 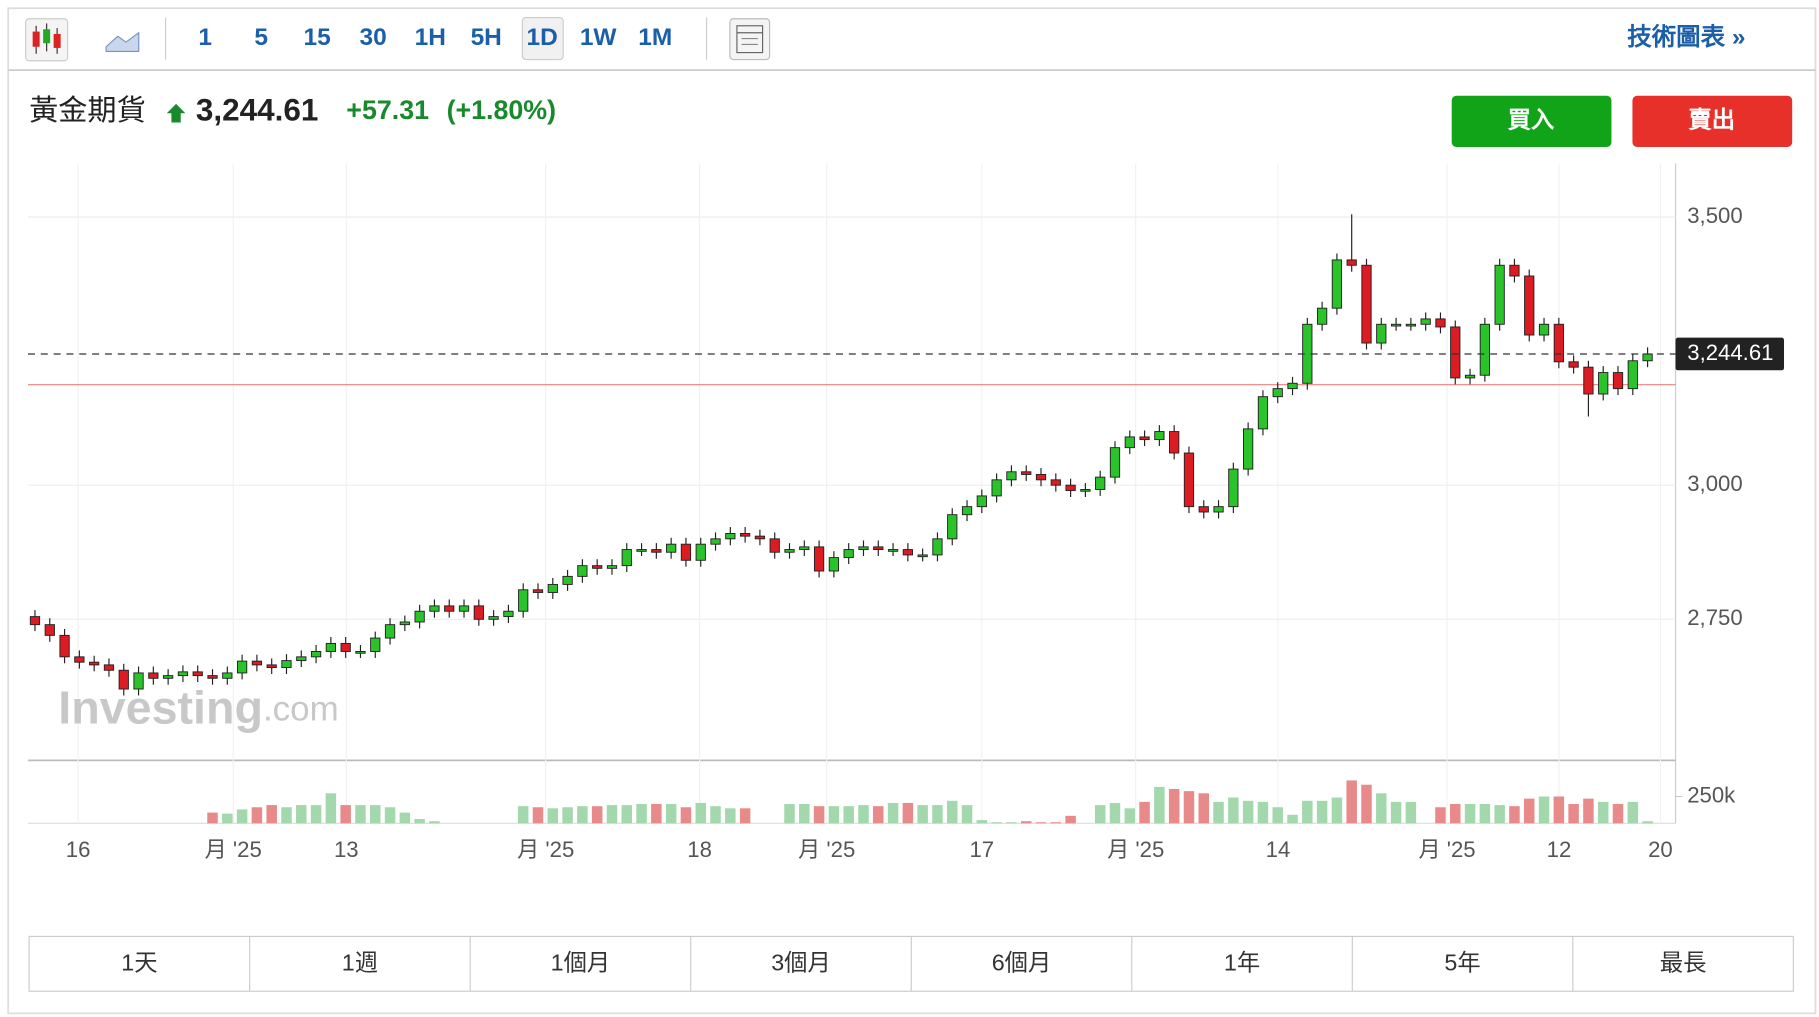 I want to click on buy-button, so click(x=1531, y=121).